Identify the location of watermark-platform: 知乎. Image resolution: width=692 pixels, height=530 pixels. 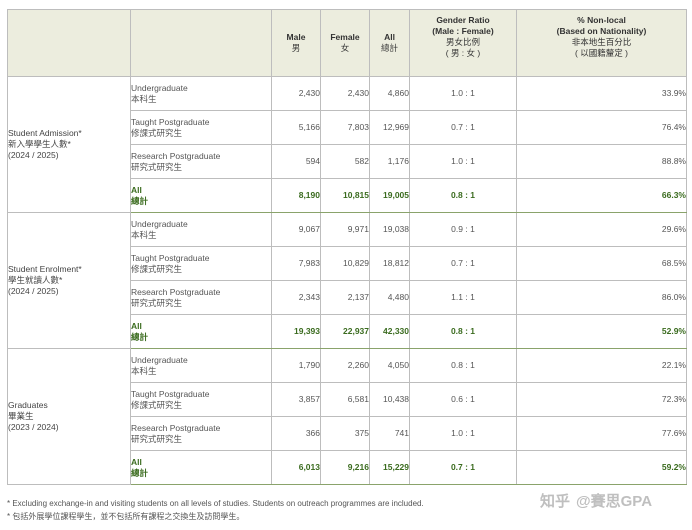
(555, 501).